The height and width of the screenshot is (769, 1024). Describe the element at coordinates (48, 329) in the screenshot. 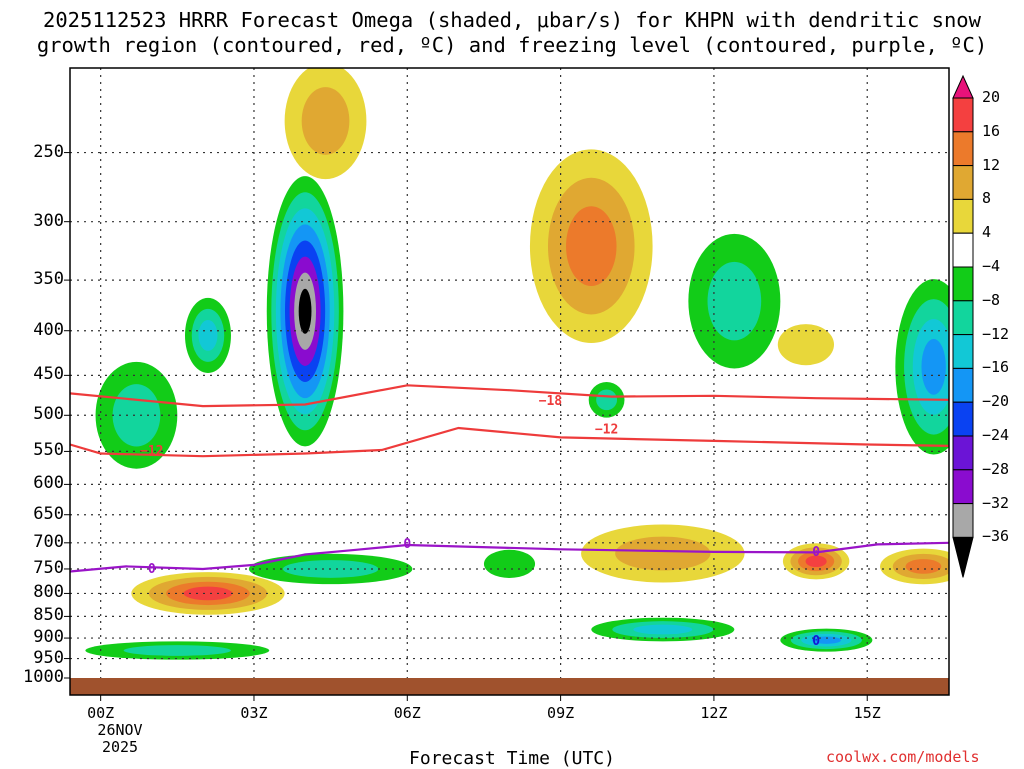

I see `y-tick-label: 400` at that location.